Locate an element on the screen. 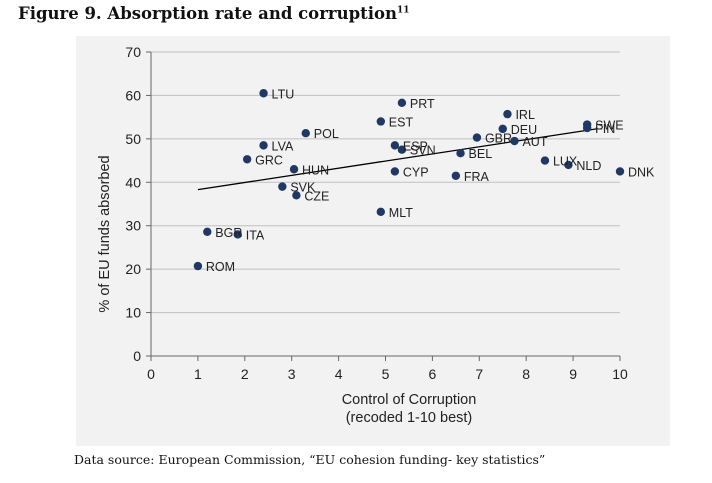  point-ita is located at coordinates (237, 234).